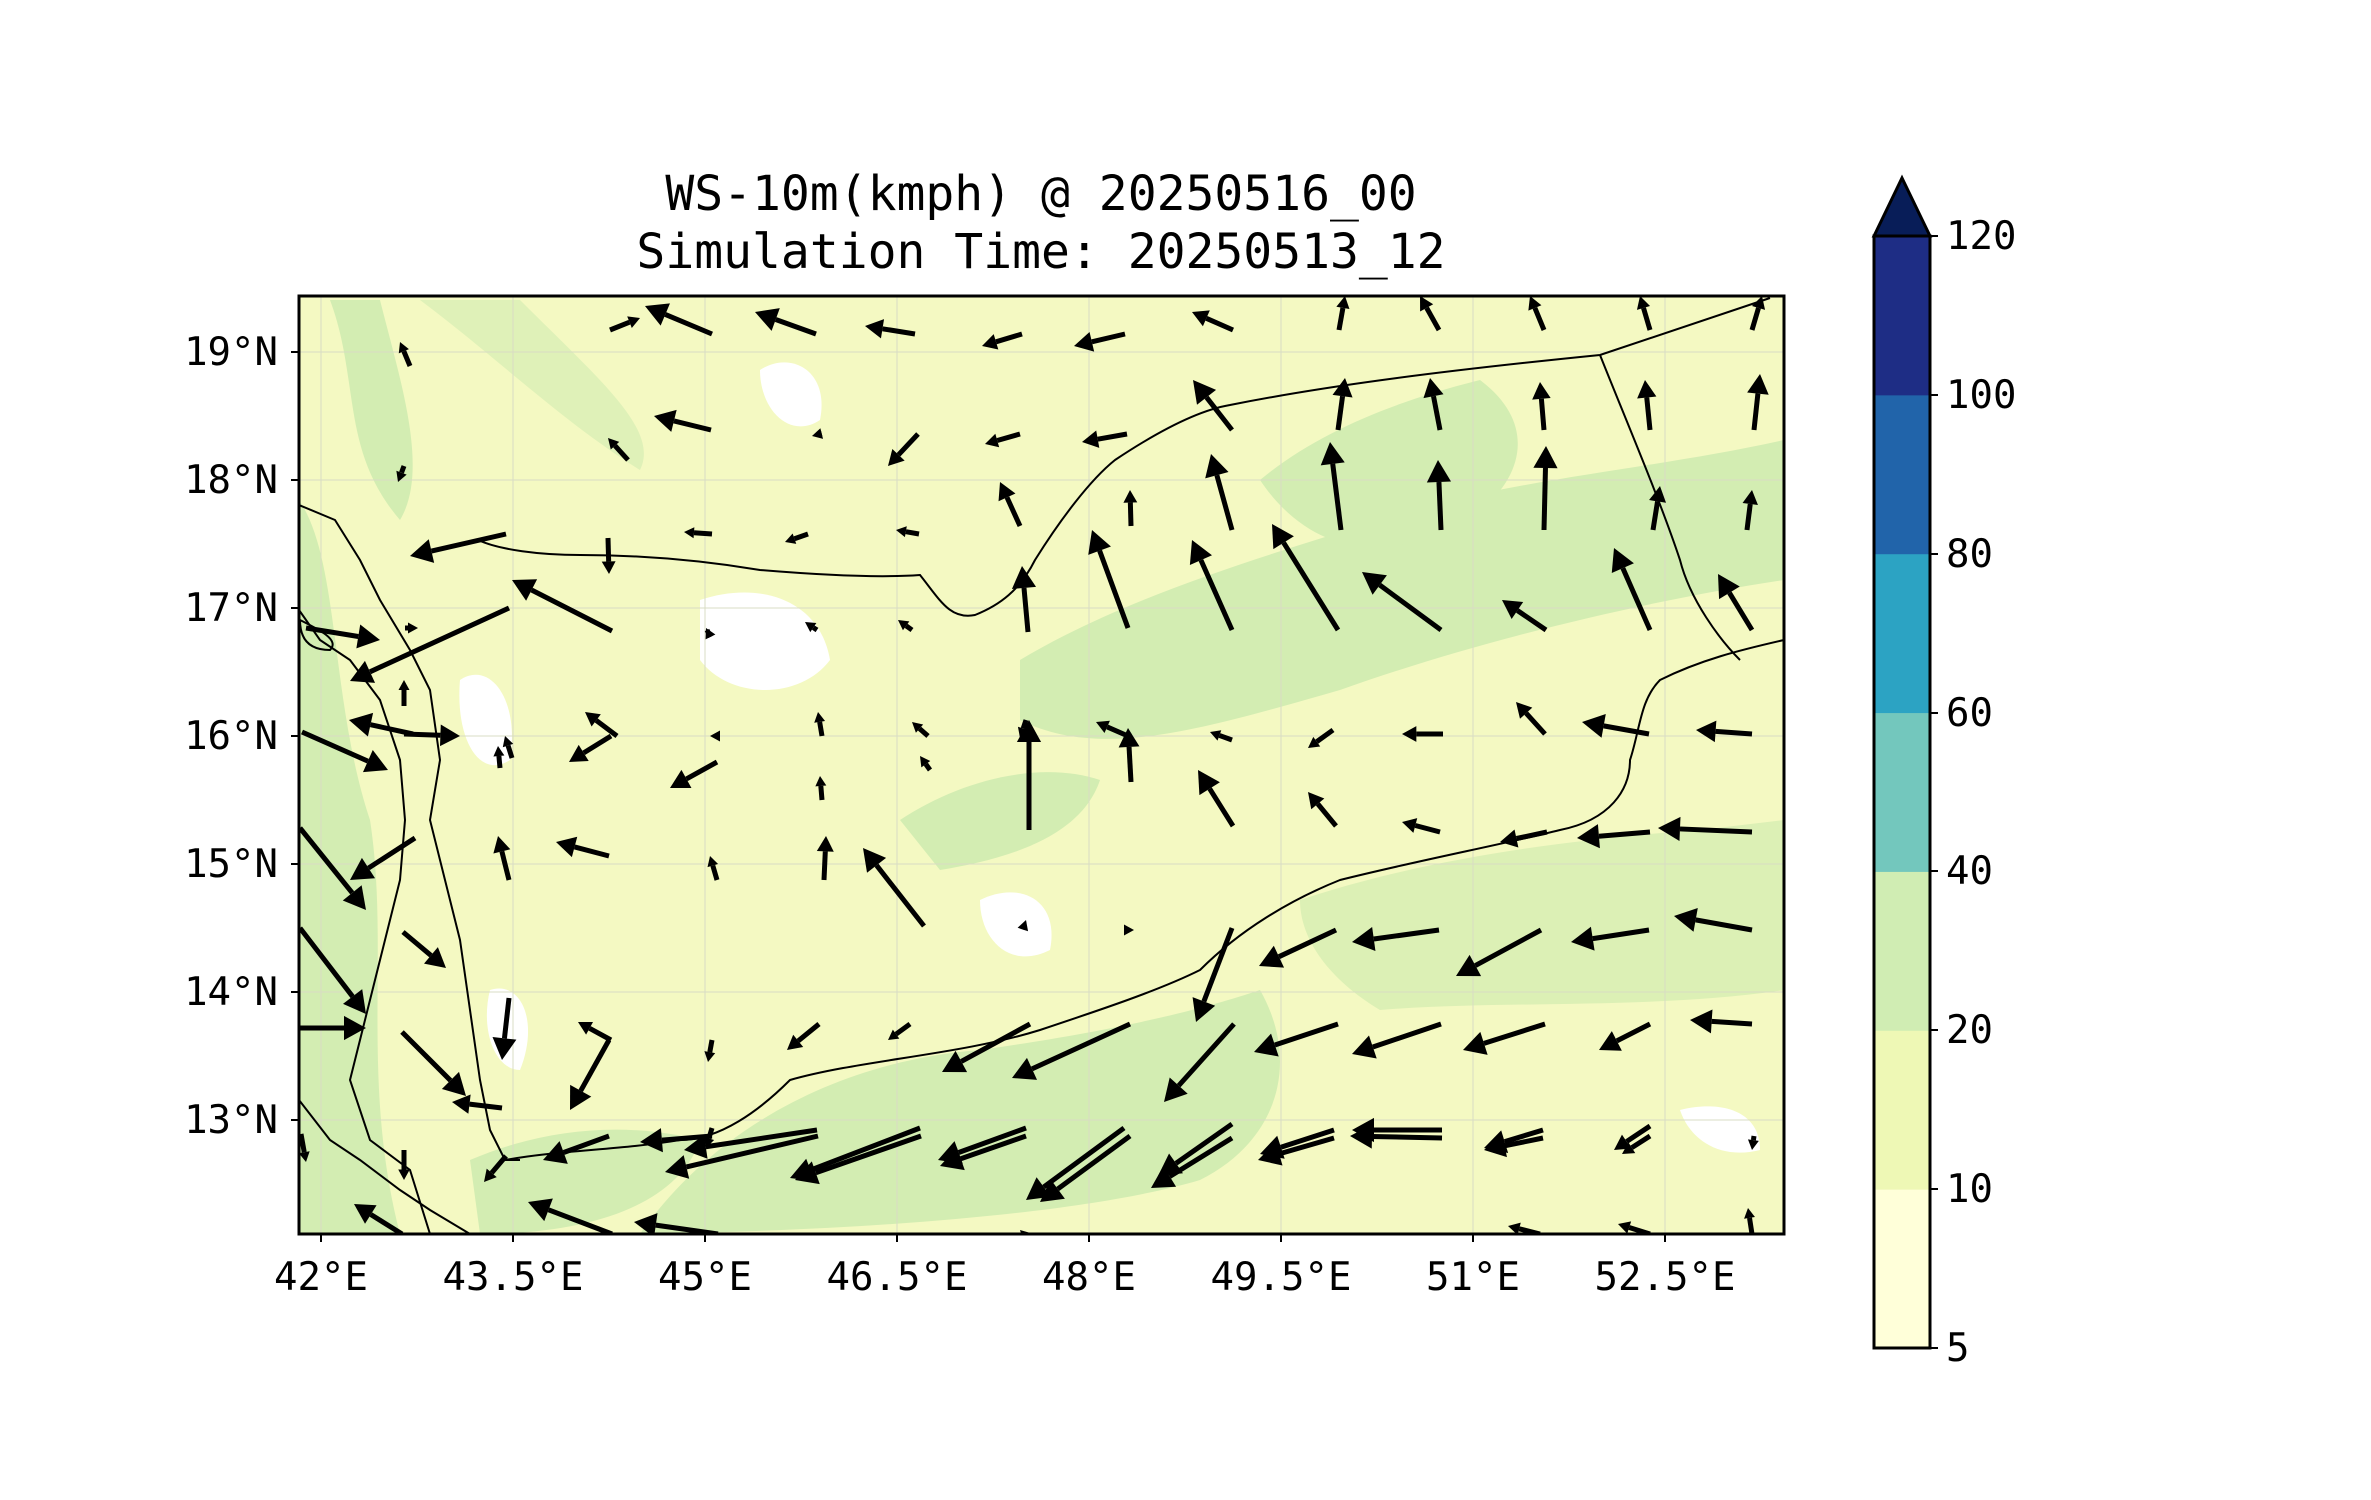  I want to click on x-tick-label: 51°E, so click(1473, 1277).